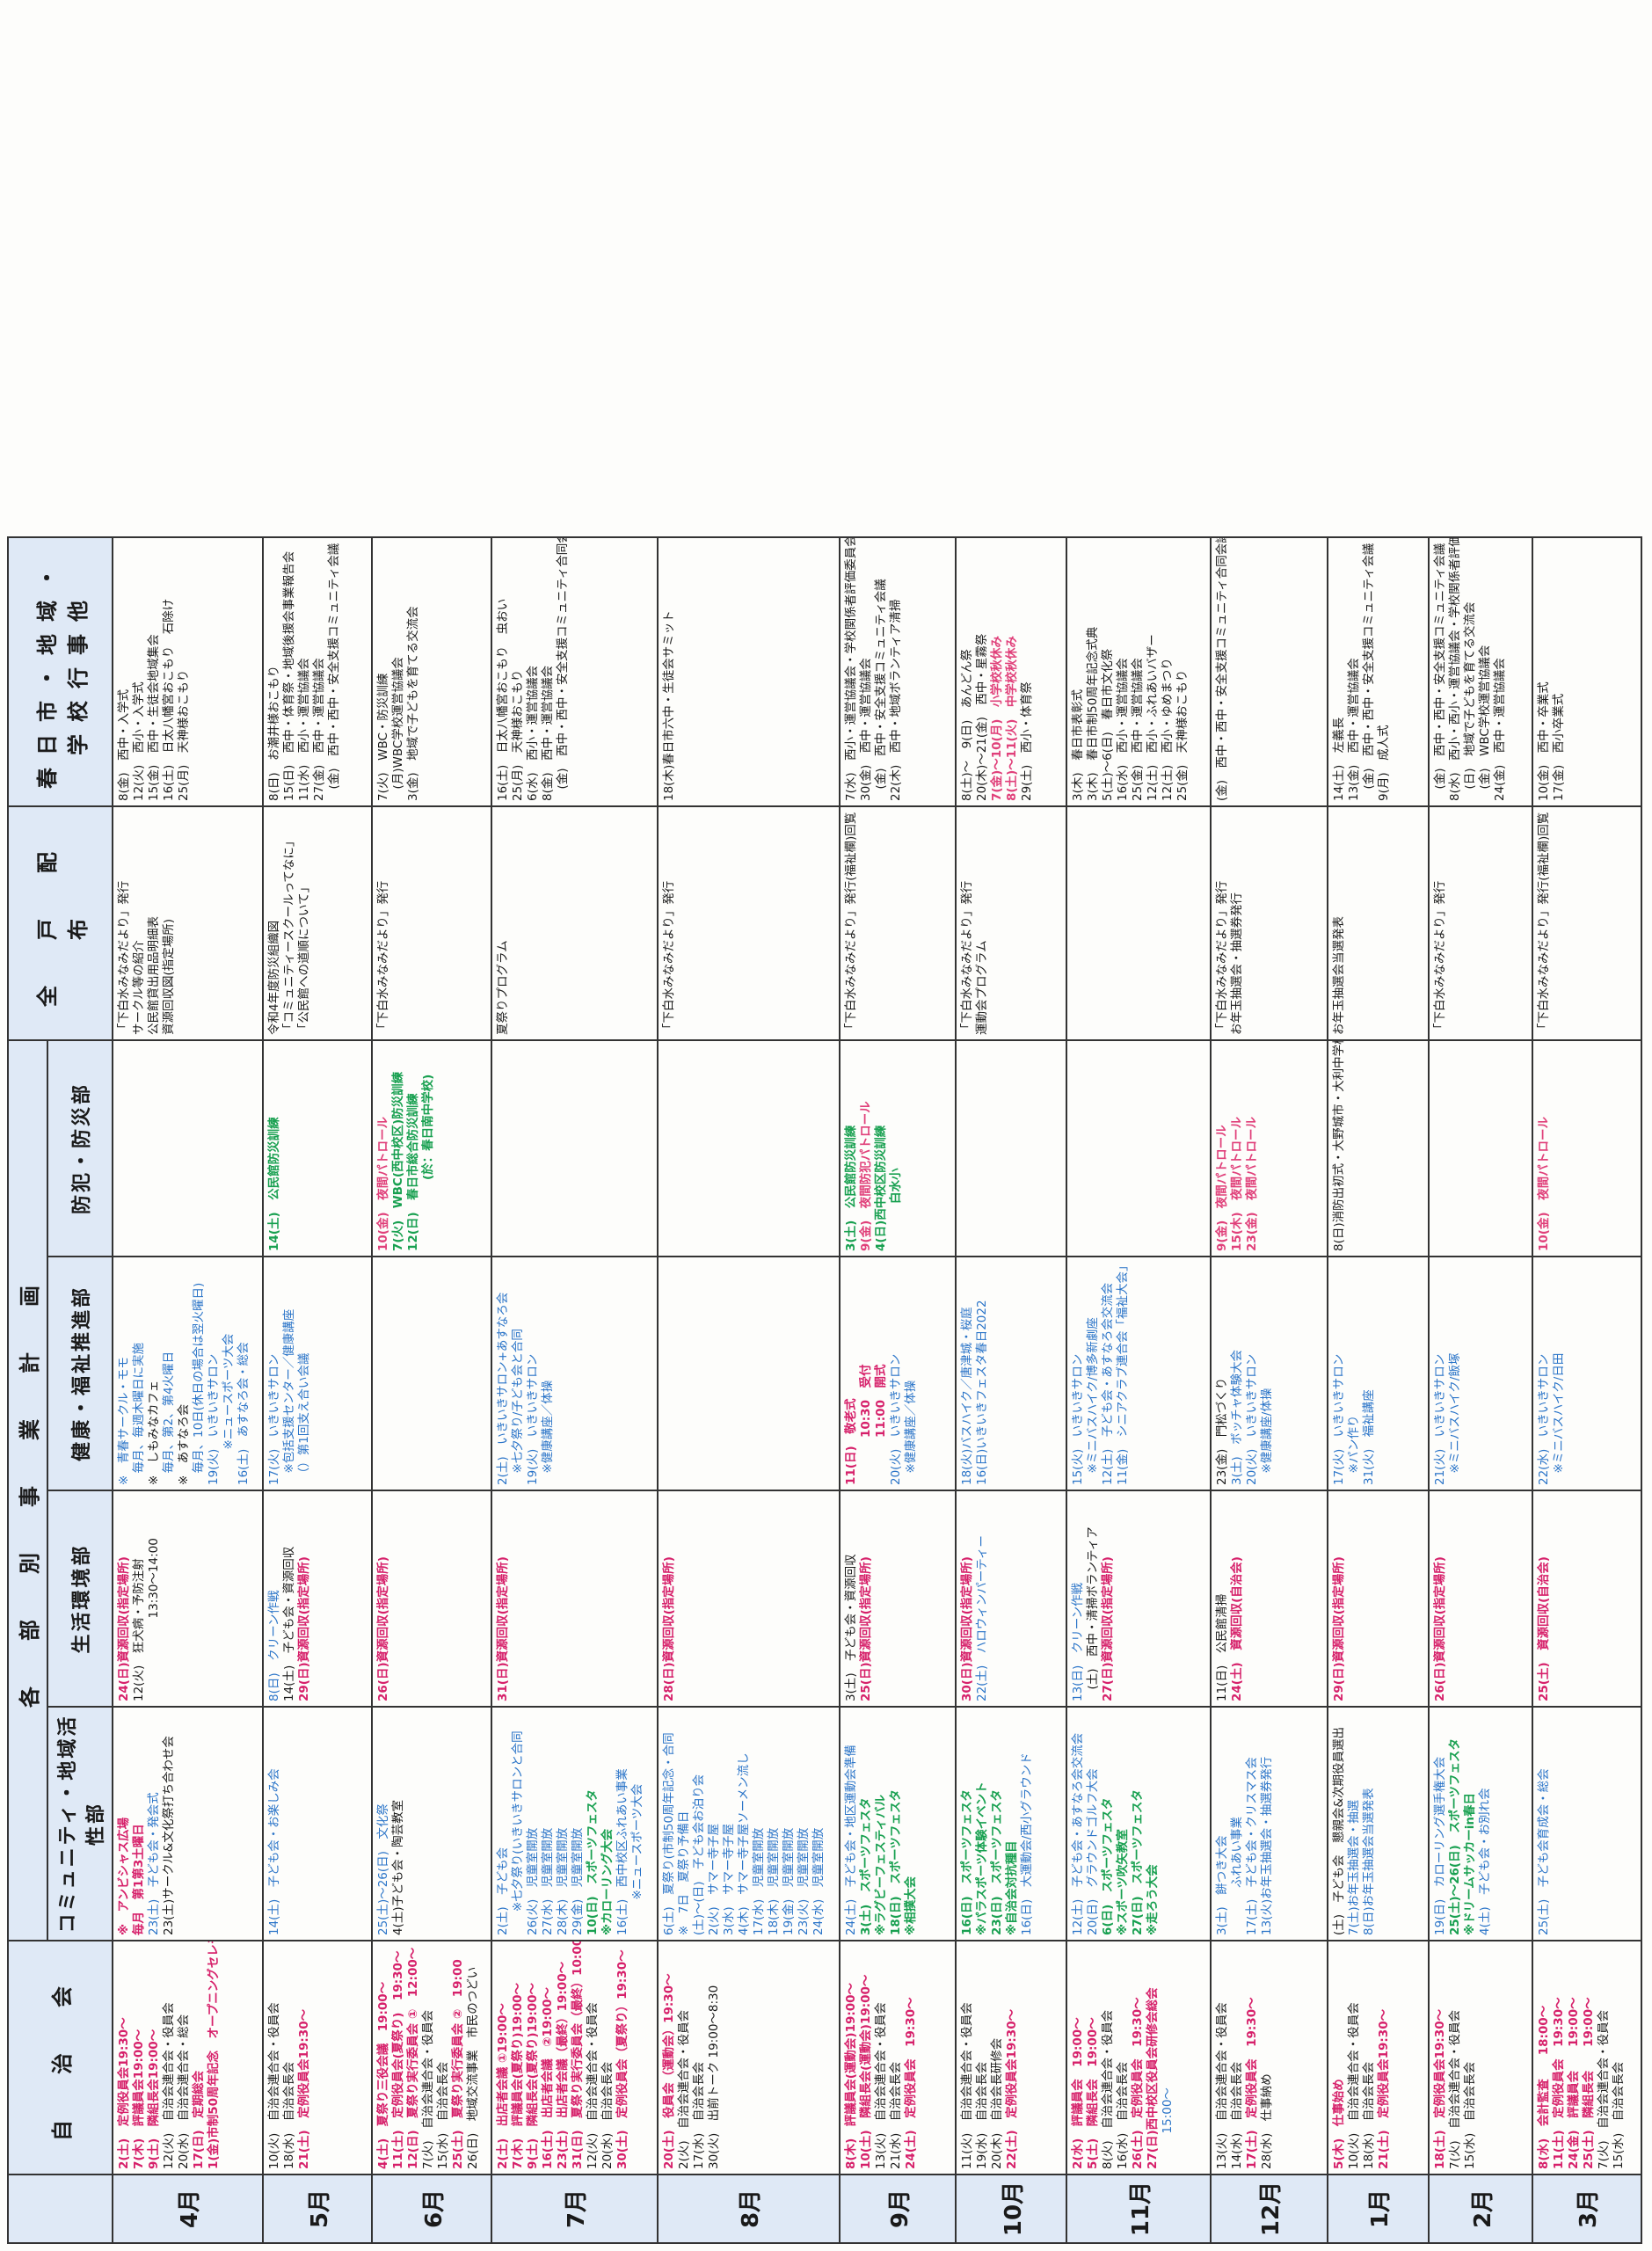 This screenshot has height=2251, width=1652. I want to click on entry-line: 7(火) WBC・防災訓練, so click(384, 737).